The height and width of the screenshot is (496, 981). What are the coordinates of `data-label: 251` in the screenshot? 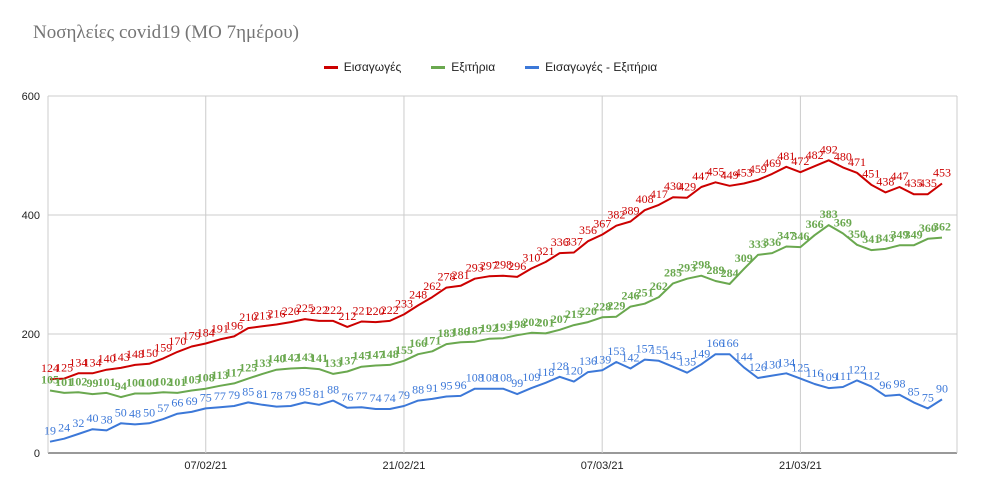 It's located at (645, 293).